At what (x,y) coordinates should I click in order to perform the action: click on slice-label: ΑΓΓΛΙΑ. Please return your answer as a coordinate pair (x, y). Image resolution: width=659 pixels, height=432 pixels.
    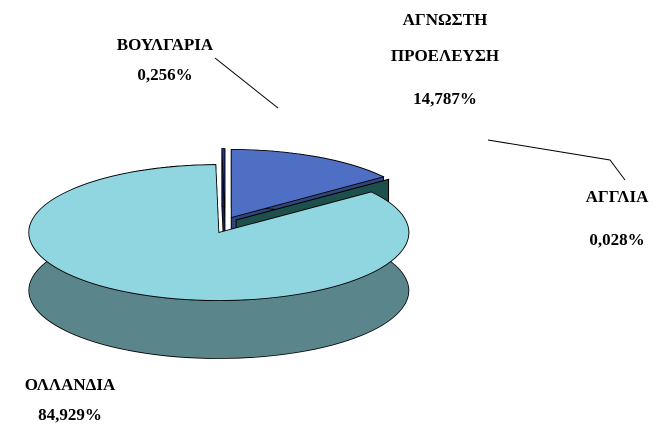
    Looking at the image, I should click on (617, 196).